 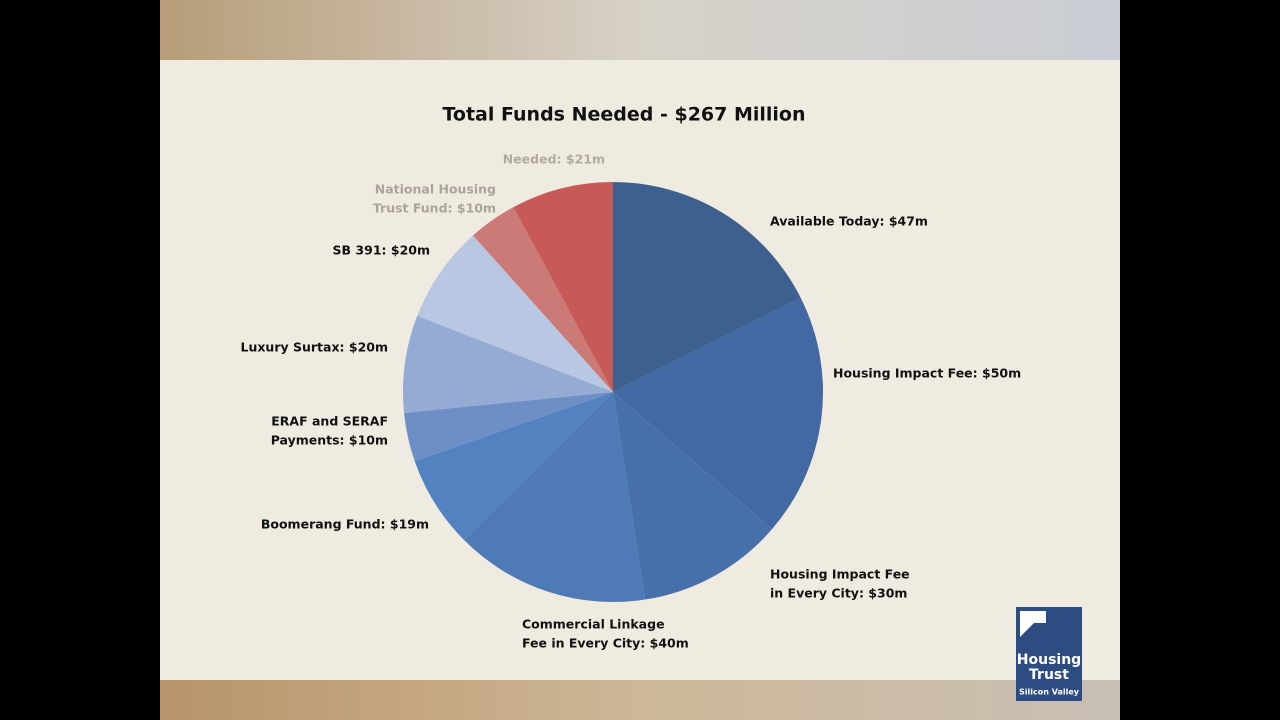 I want to click on slice-label: Available Today: $47m, so click(x=849, y=221).